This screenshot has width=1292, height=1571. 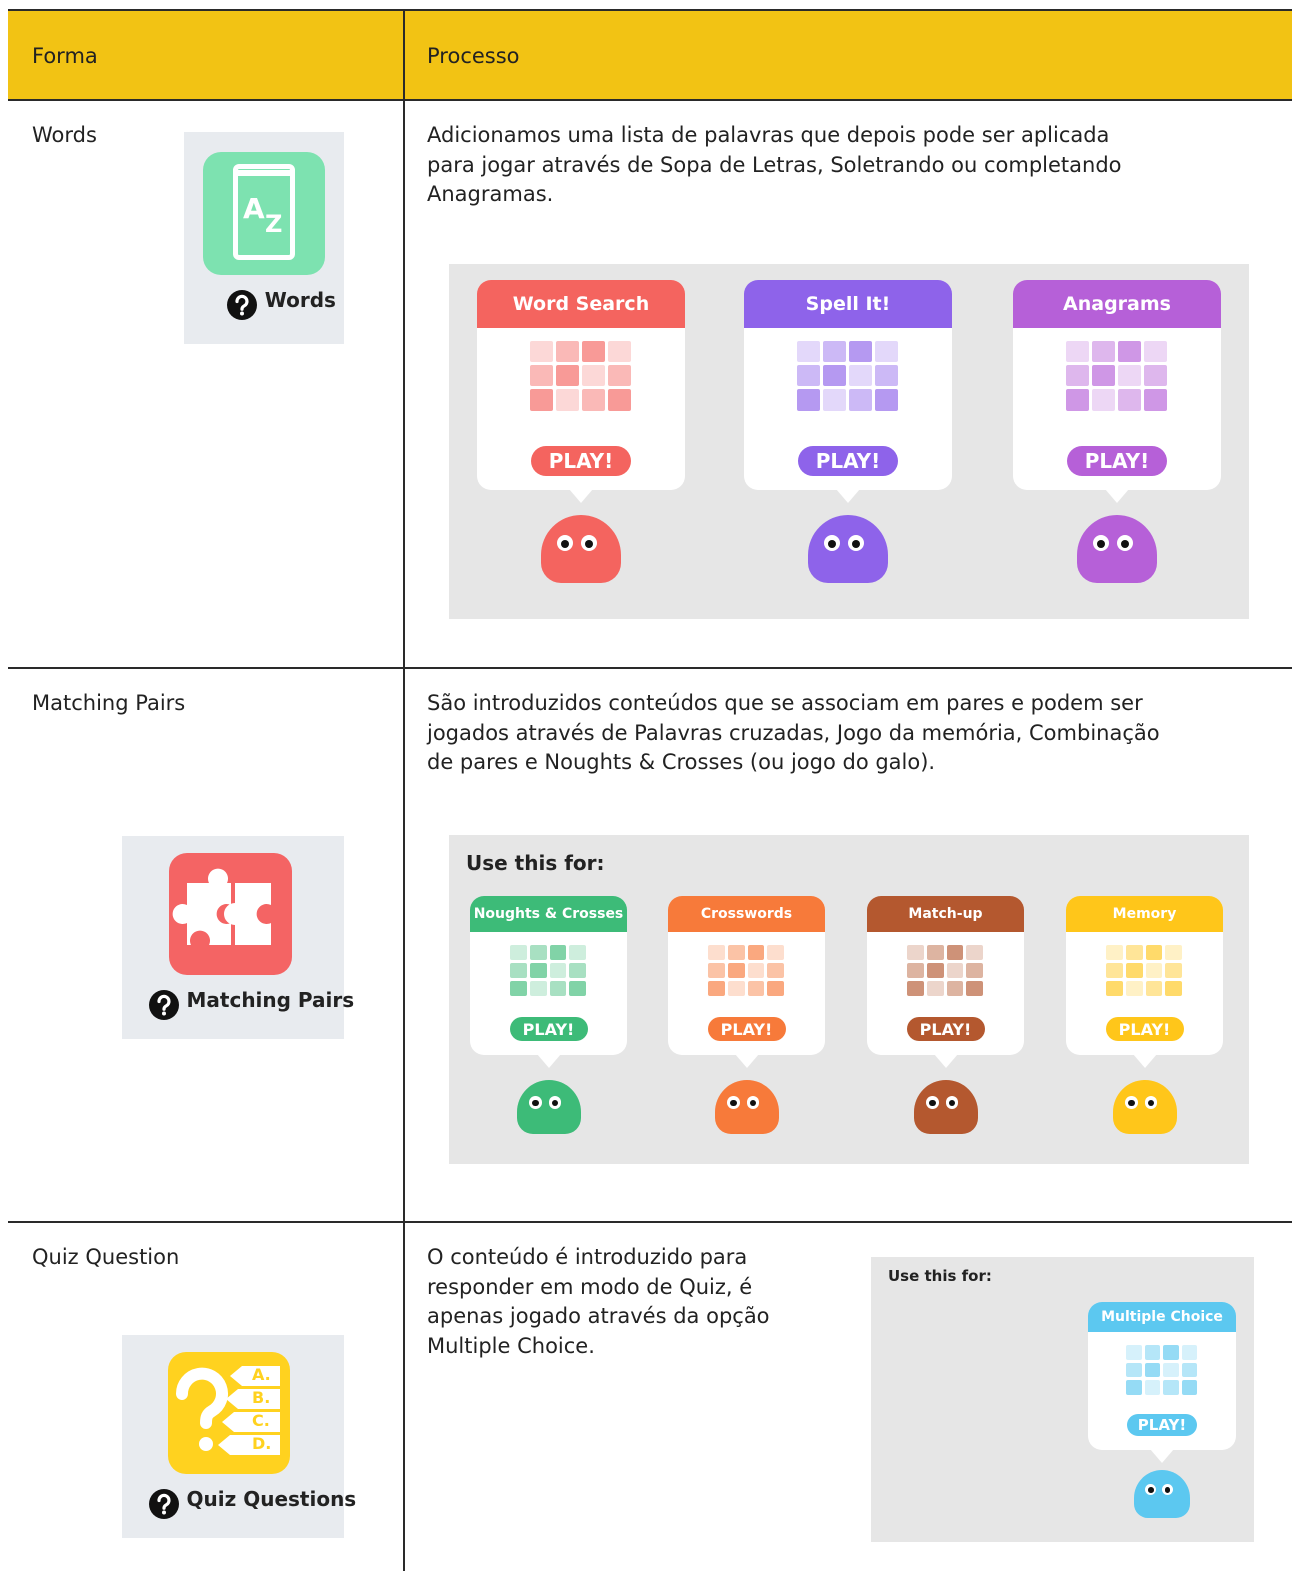 What do you see at coordinates (264, 173) in the screenshot?
I see `book-spine` at bounding box center [264, 173].